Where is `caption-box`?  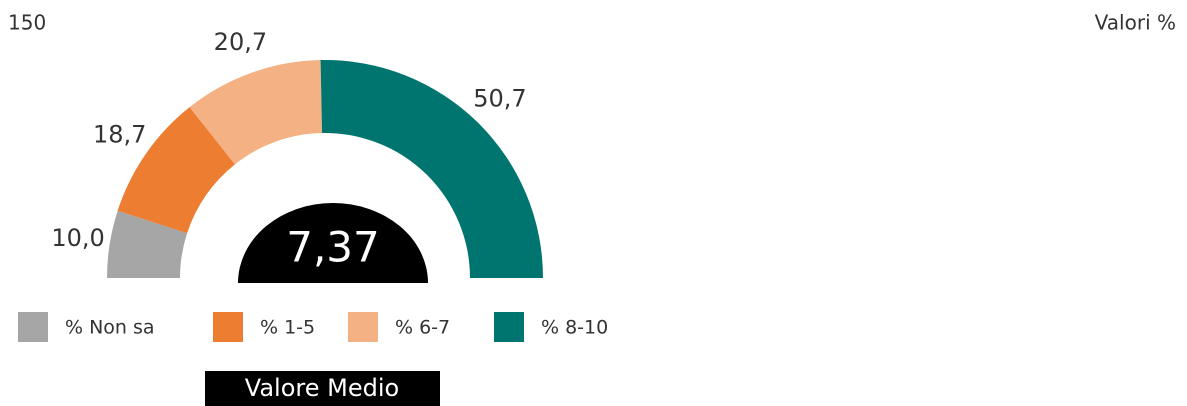
caption-box is located at coordinates (322, 388).